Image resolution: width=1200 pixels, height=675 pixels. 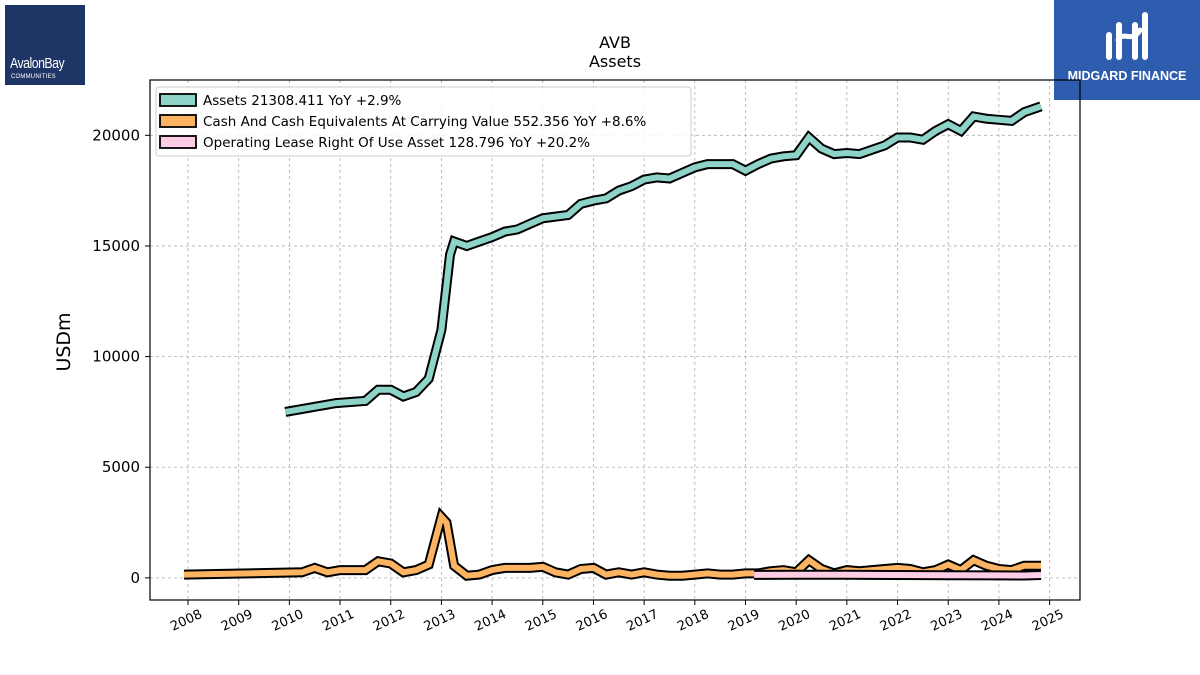 I want to click on x-tick-label: 2013, so click(x=440, y=621).